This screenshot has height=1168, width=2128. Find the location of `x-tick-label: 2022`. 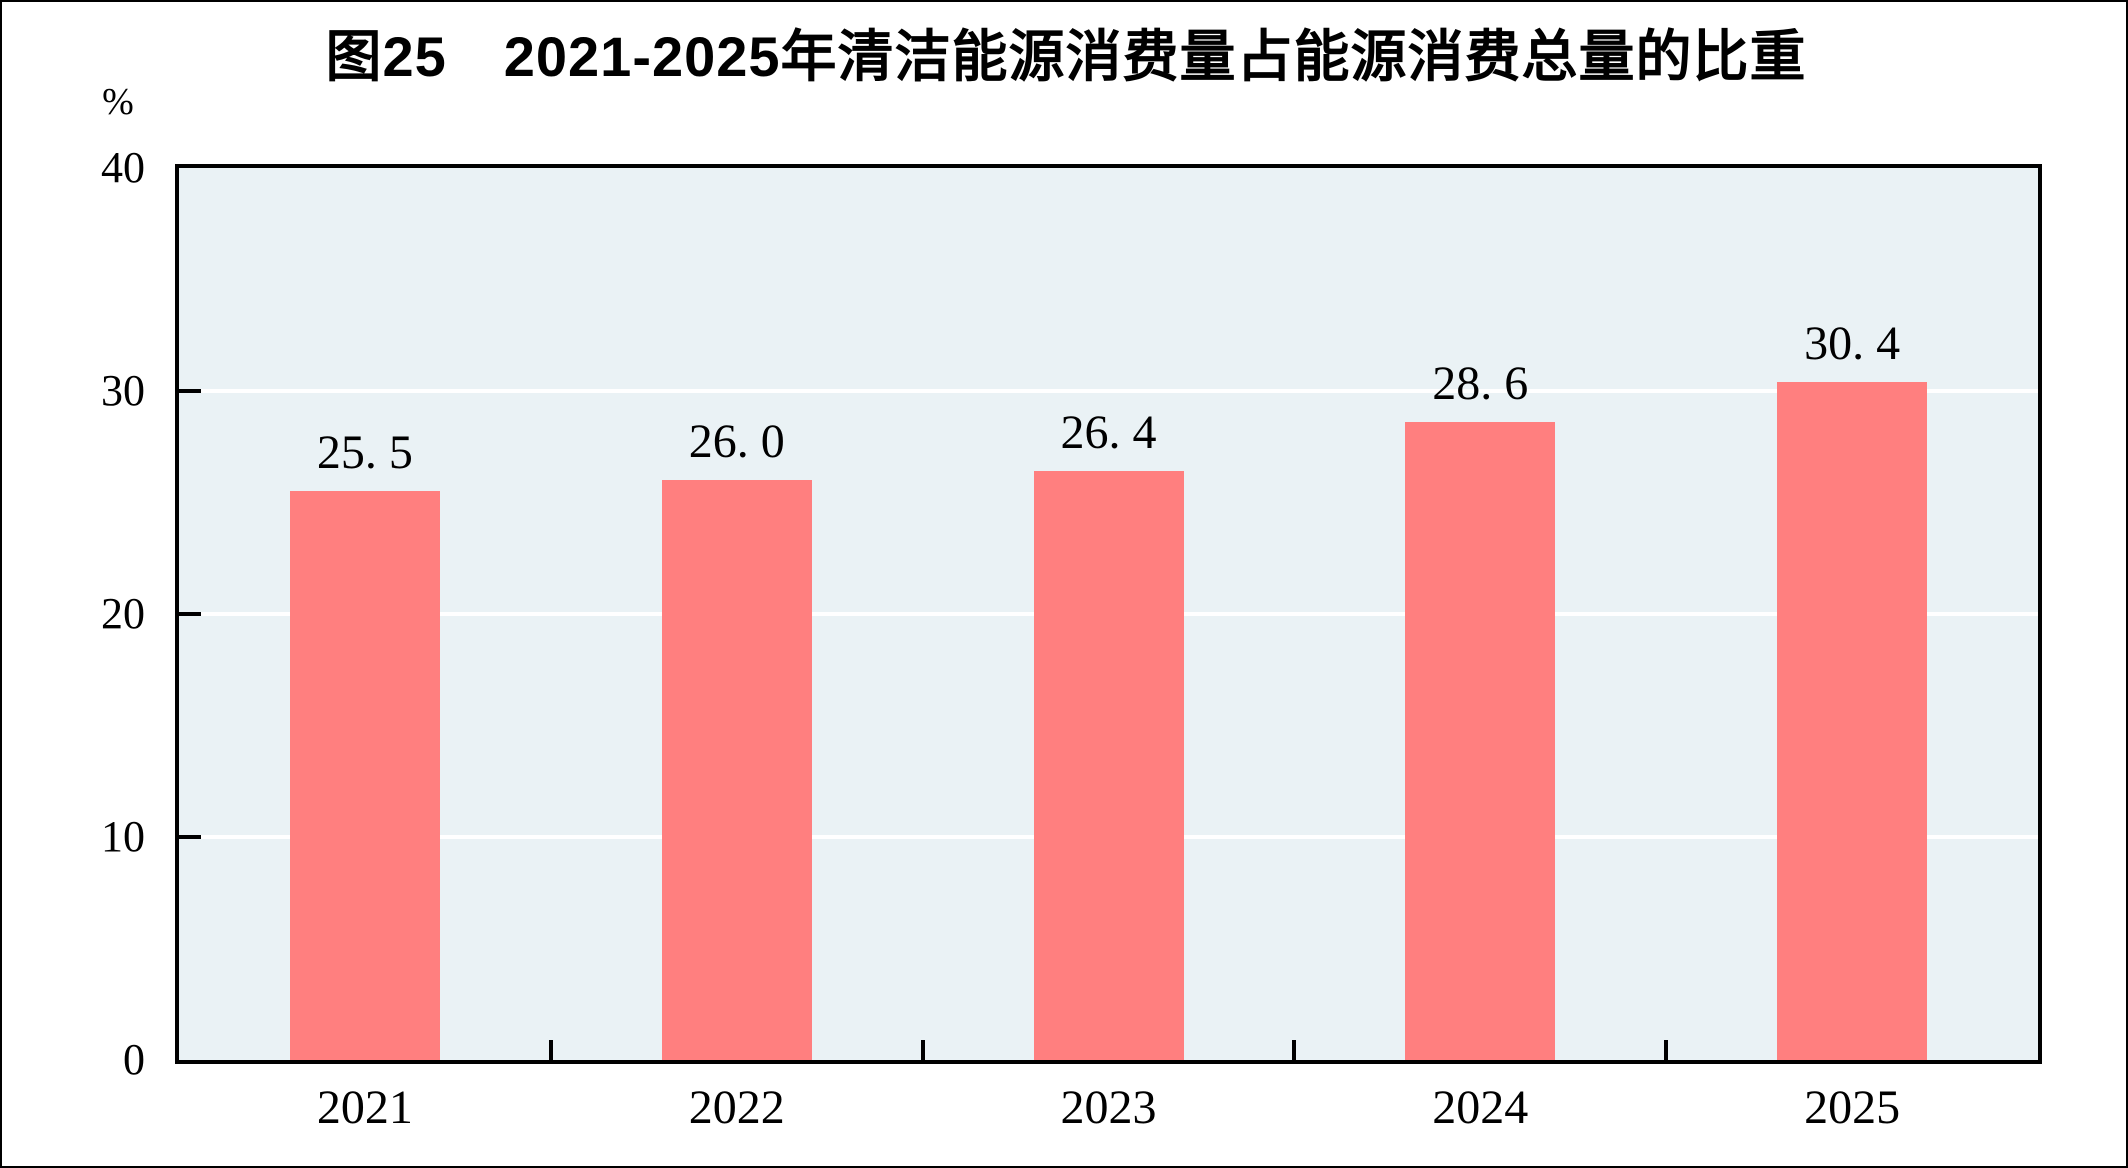

x-tick-label: 2022 is located at coordinates (736, 1107).